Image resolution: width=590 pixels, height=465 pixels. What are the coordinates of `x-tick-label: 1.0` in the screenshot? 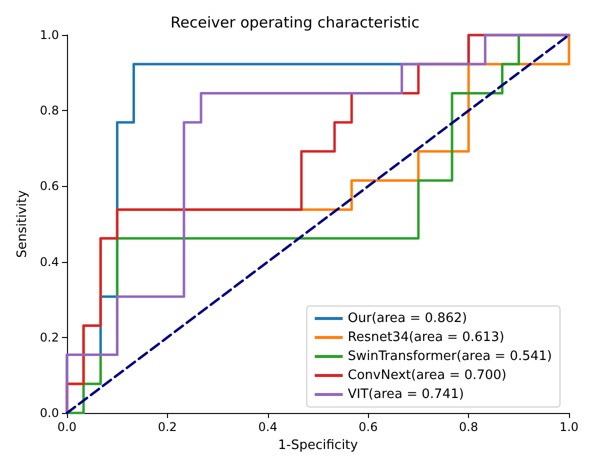 It's located at (569, 427).